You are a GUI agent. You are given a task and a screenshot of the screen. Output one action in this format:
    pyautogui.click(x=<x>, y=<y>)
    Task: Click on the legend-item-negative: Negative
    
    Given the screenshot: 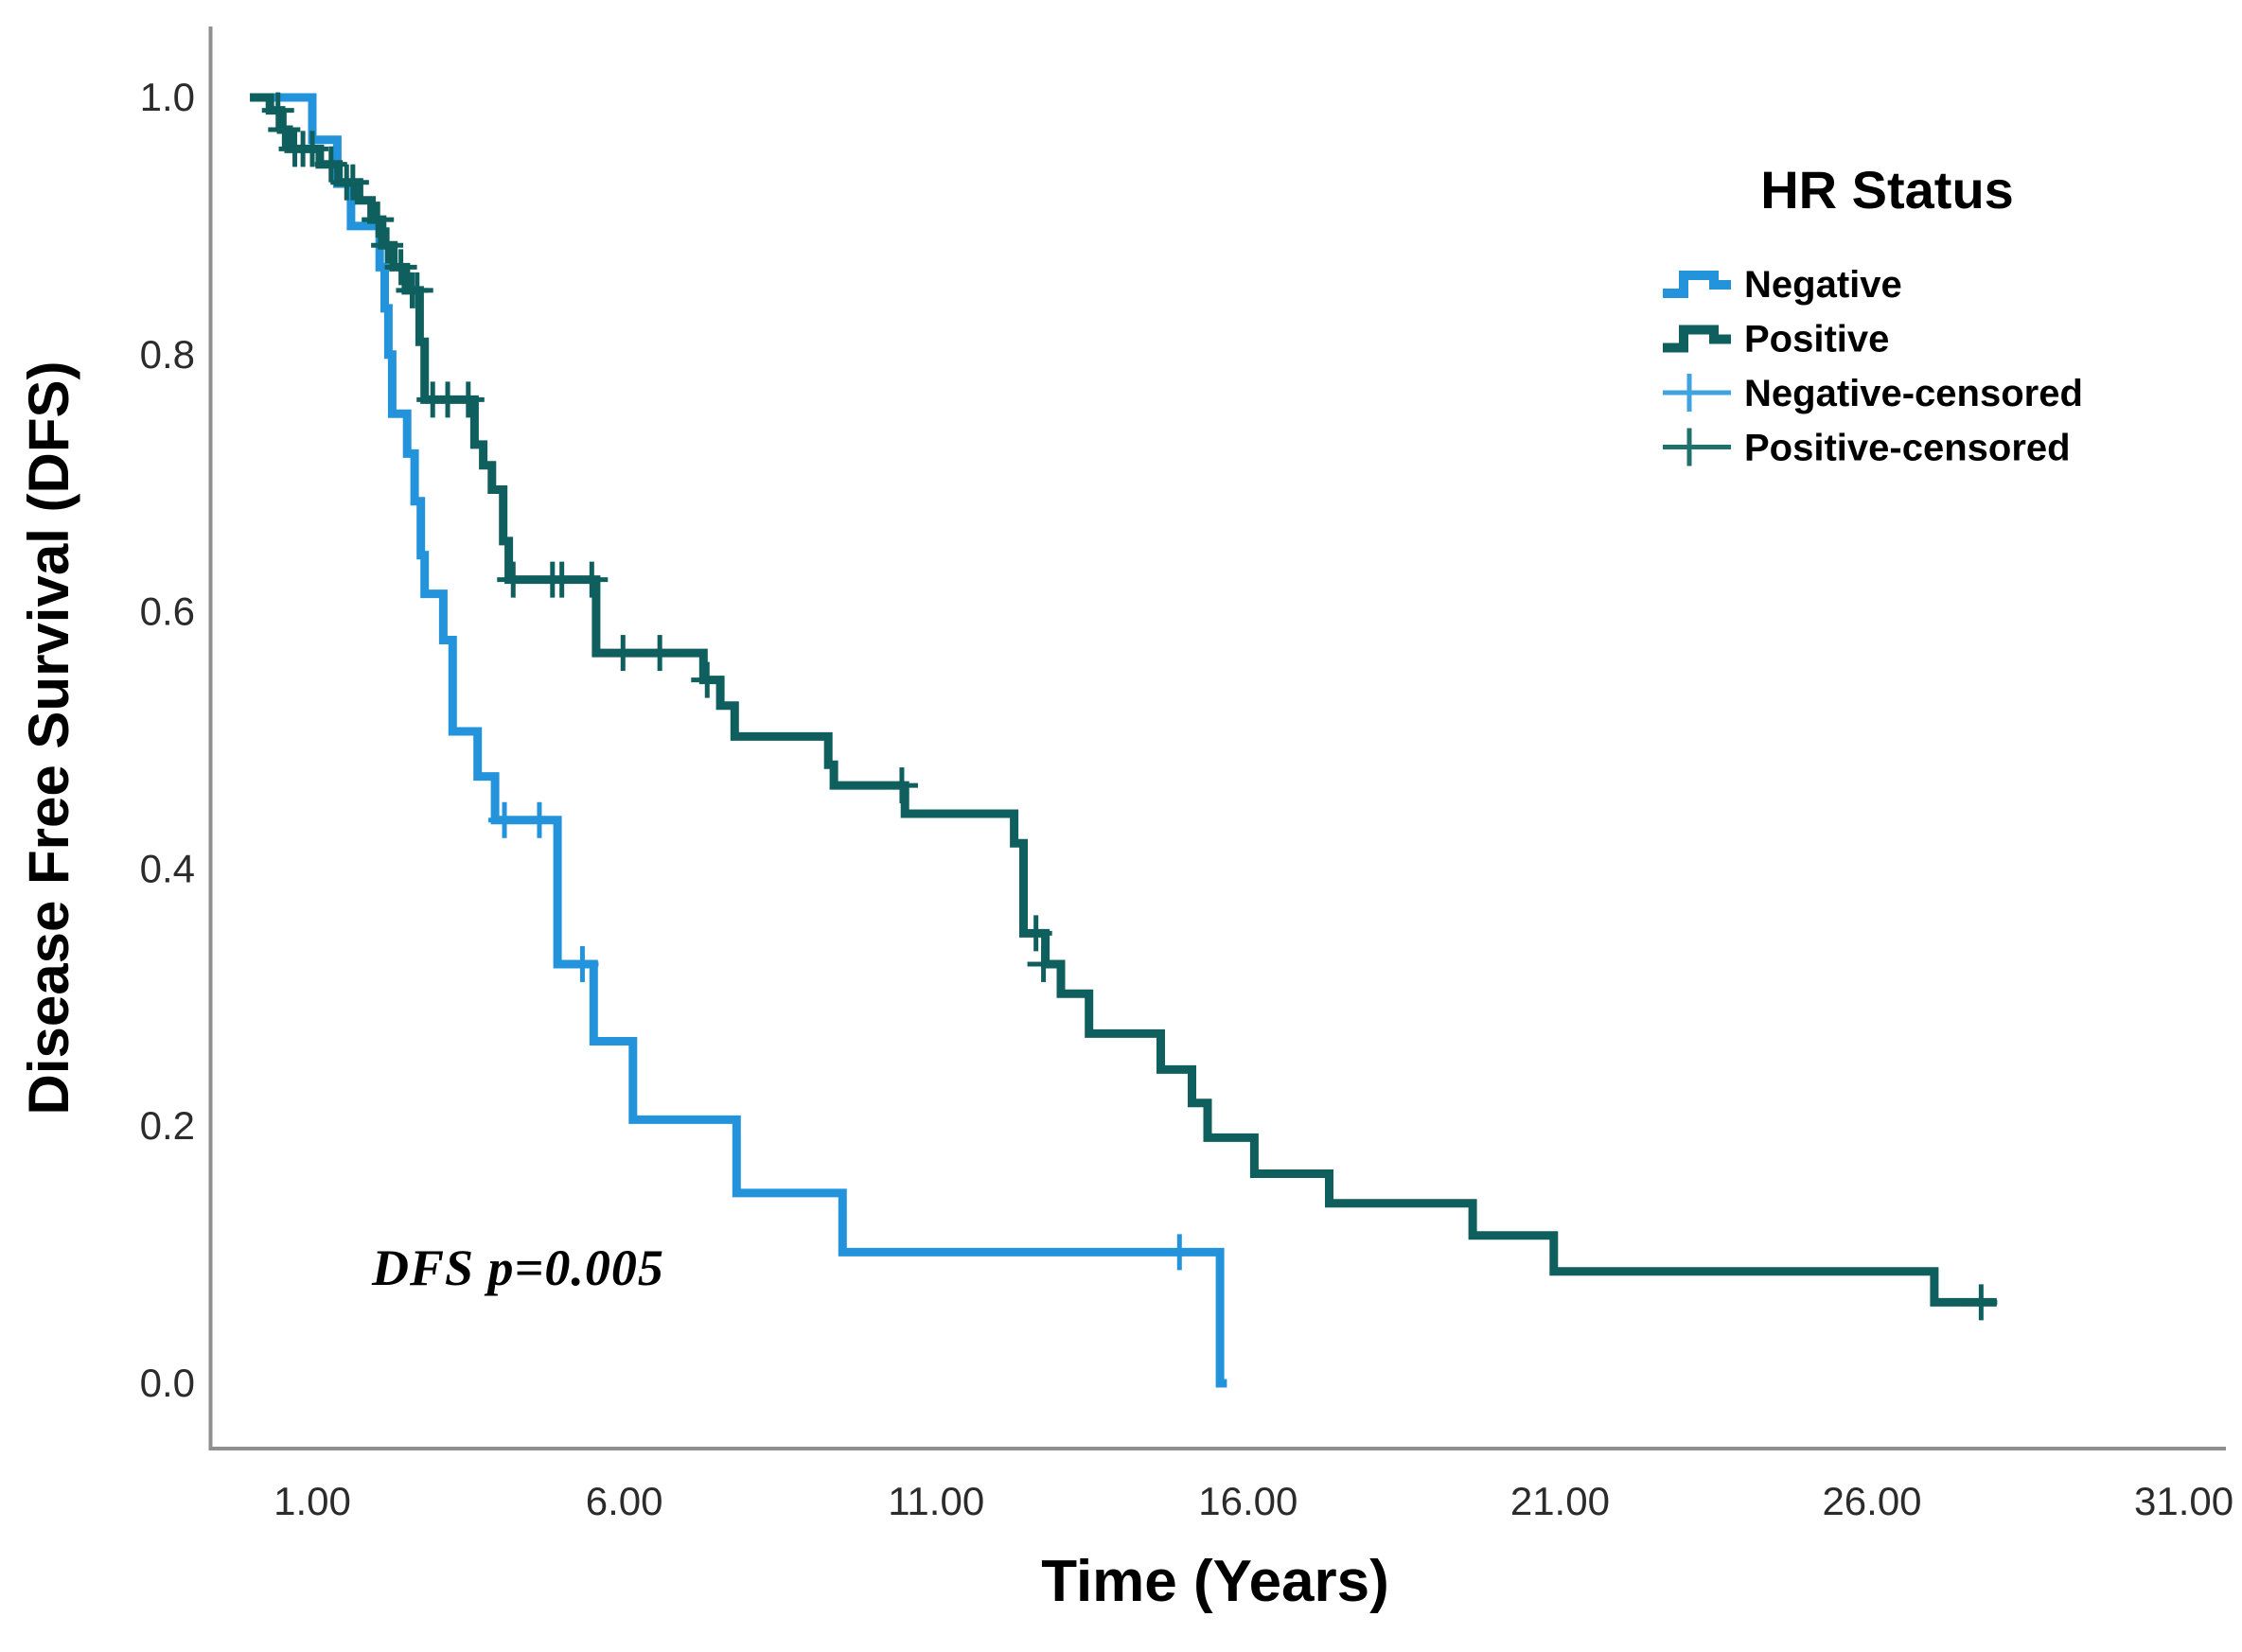 What is the action you would take?
    pyautogui.click(x=1782, y=285)
    